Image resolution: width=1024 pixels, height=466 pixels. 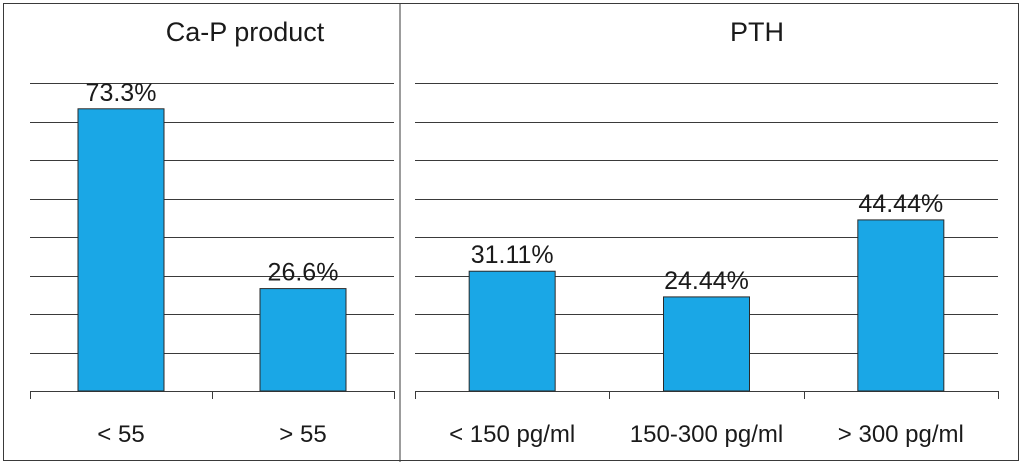 What do you see at coordinates (706, 281) in the screenshot?
I see `data-label-150-300-pg-ml: 24.44%` at bounding box center [706, 281].